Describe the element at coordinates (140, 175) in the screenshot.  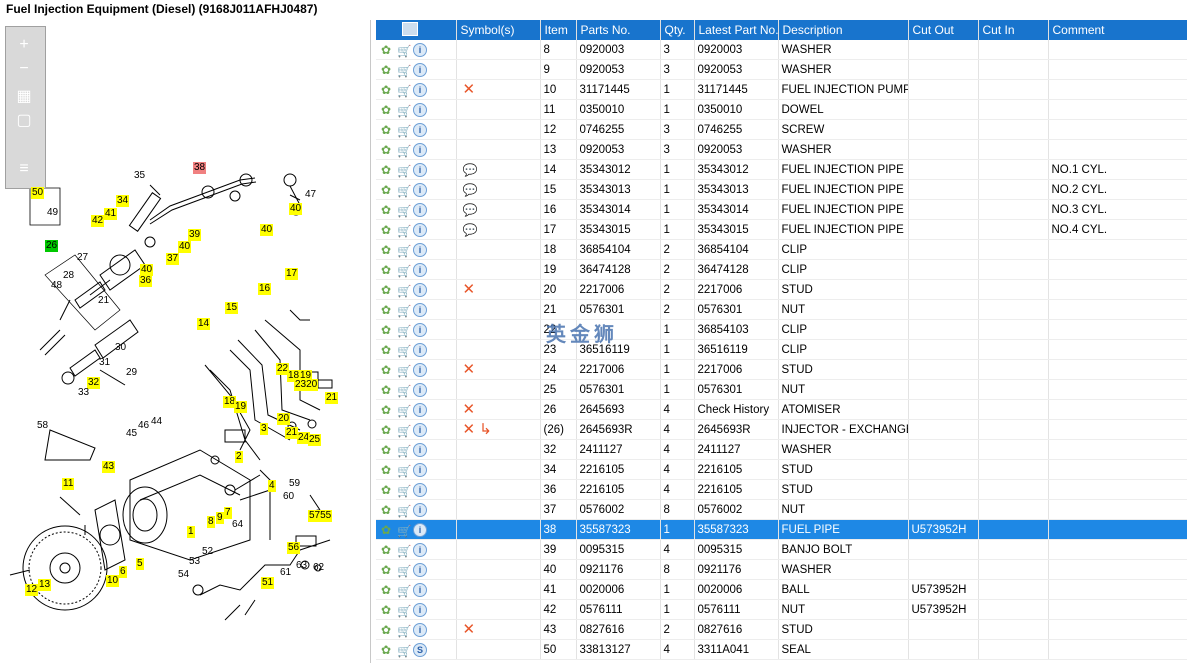
I see `callout-label: 35` at that location.